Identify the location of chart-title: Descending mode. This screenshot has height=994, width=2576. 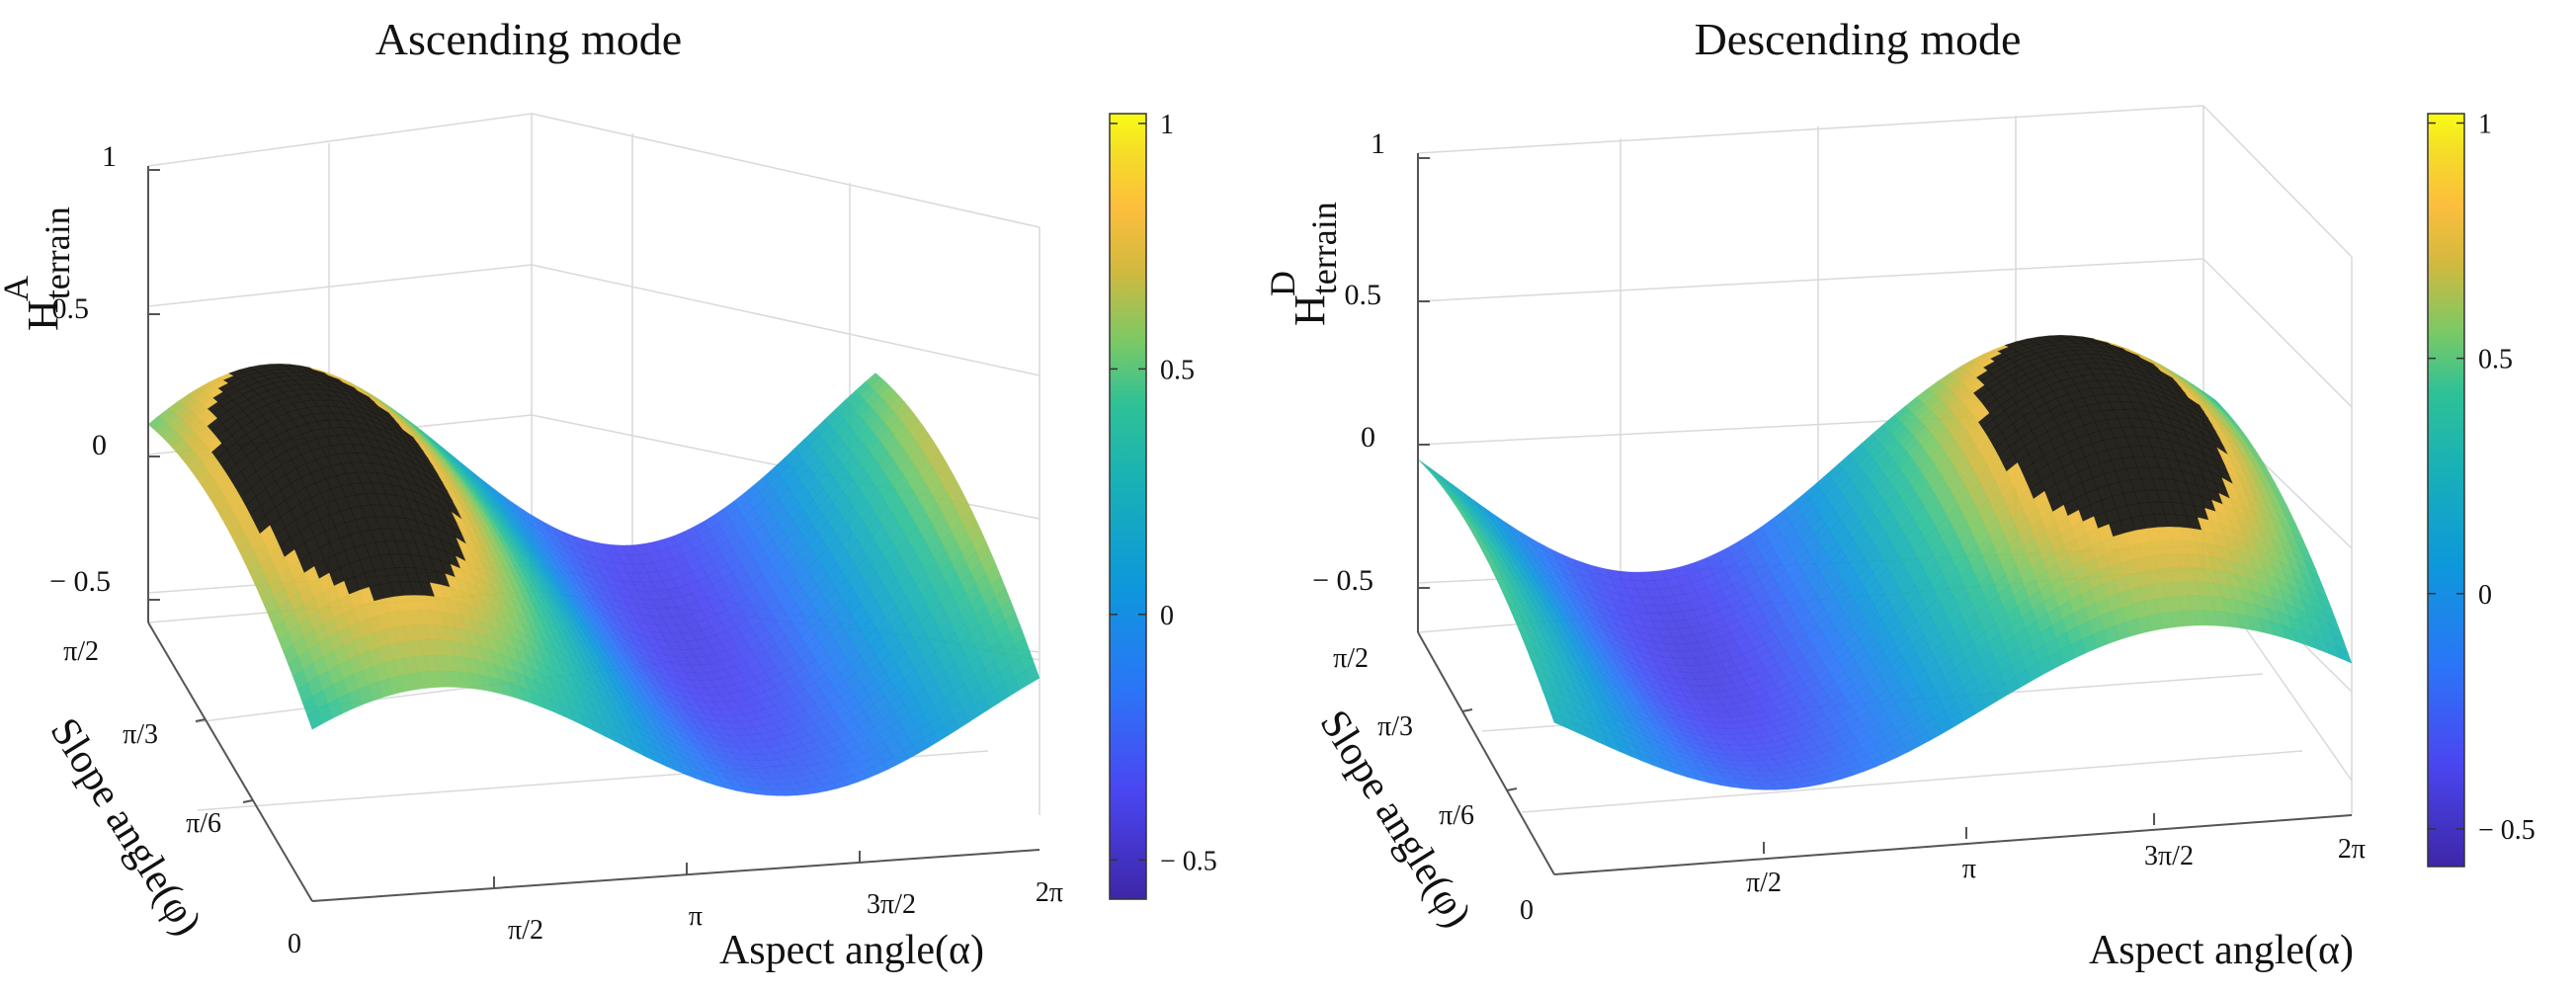
(1858, 39).